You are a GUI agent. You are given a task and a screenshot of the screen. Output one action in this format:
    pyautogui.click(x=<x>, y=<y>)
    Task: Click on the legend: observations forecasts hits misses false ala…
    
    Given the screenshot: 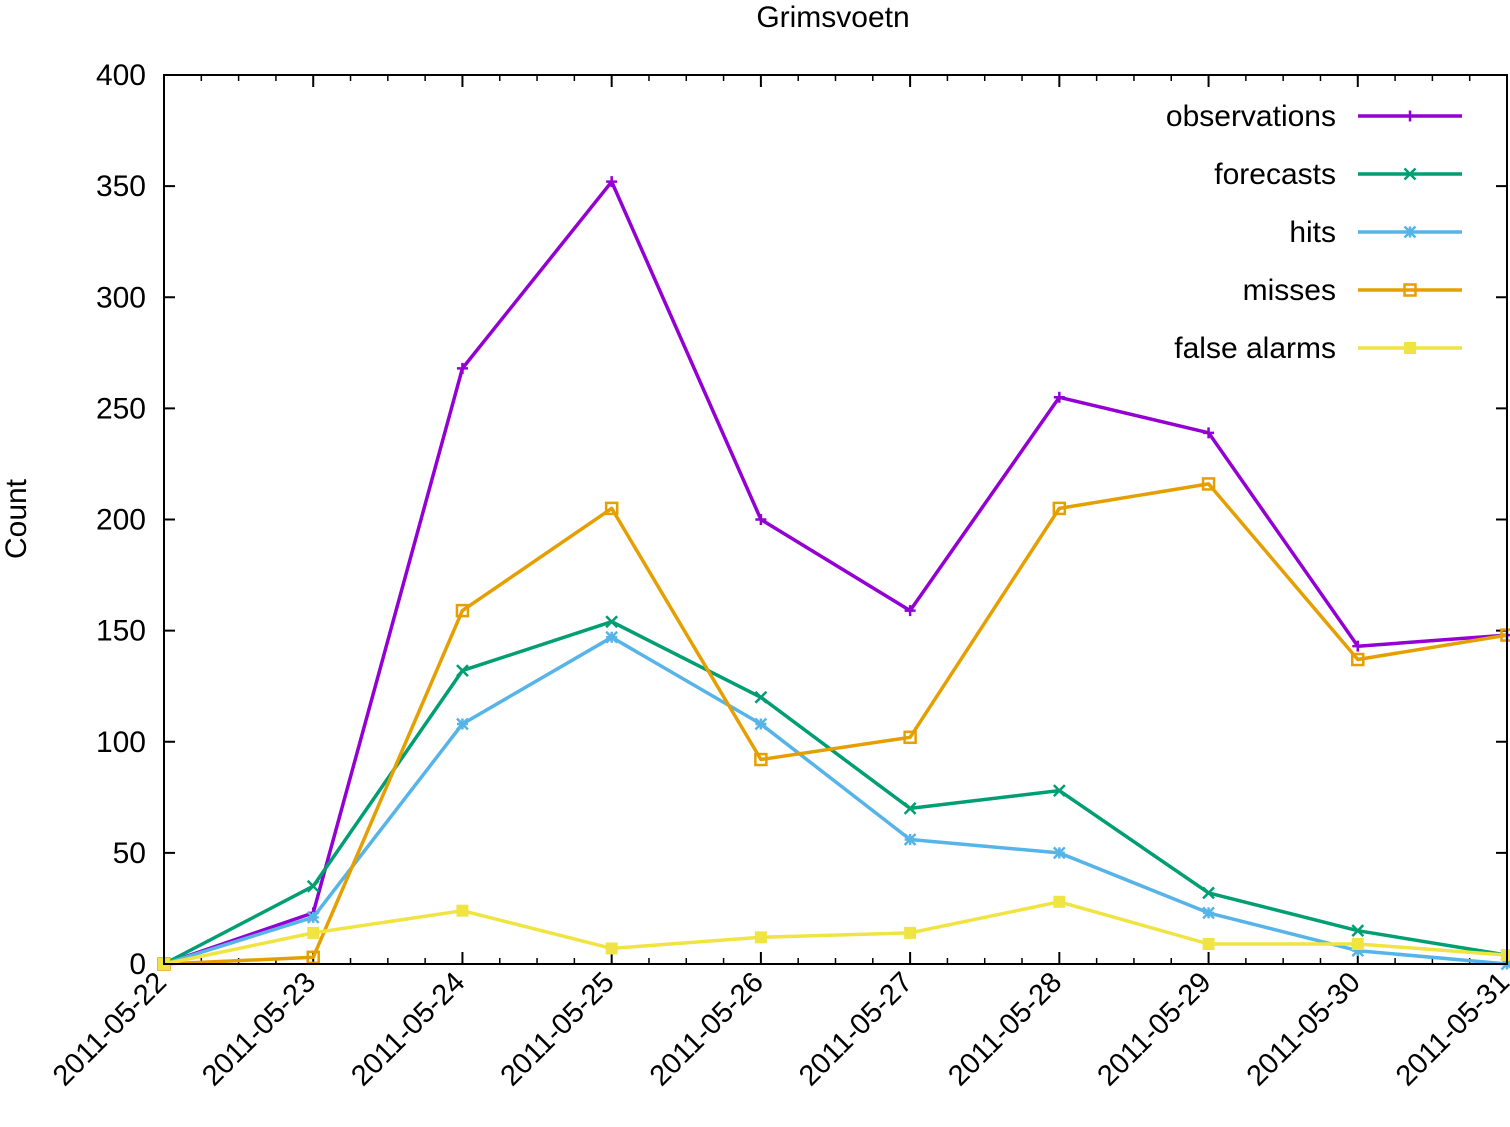 What is the action you would take?
    pyautogui.click(x=1314, y=232)
    